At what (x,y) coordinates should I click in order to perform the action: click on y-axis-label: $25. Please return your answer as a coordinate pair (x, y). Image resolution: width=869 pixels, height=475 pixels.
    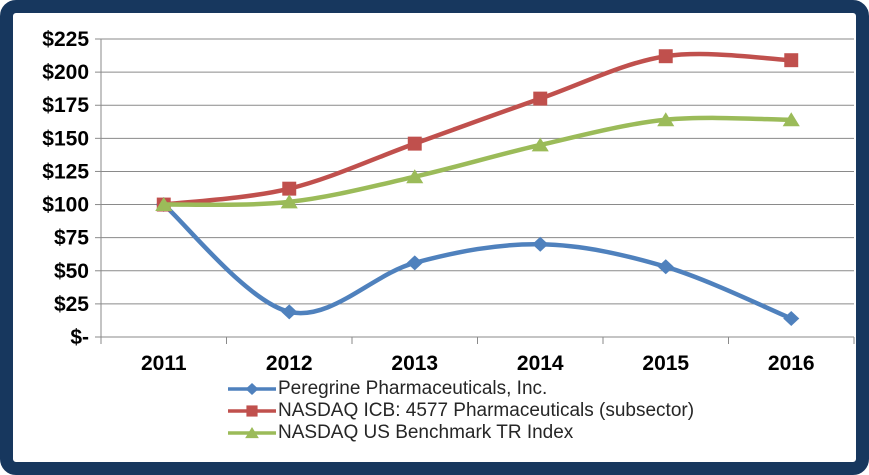
    Looking at the image, I should click on (71, 304).